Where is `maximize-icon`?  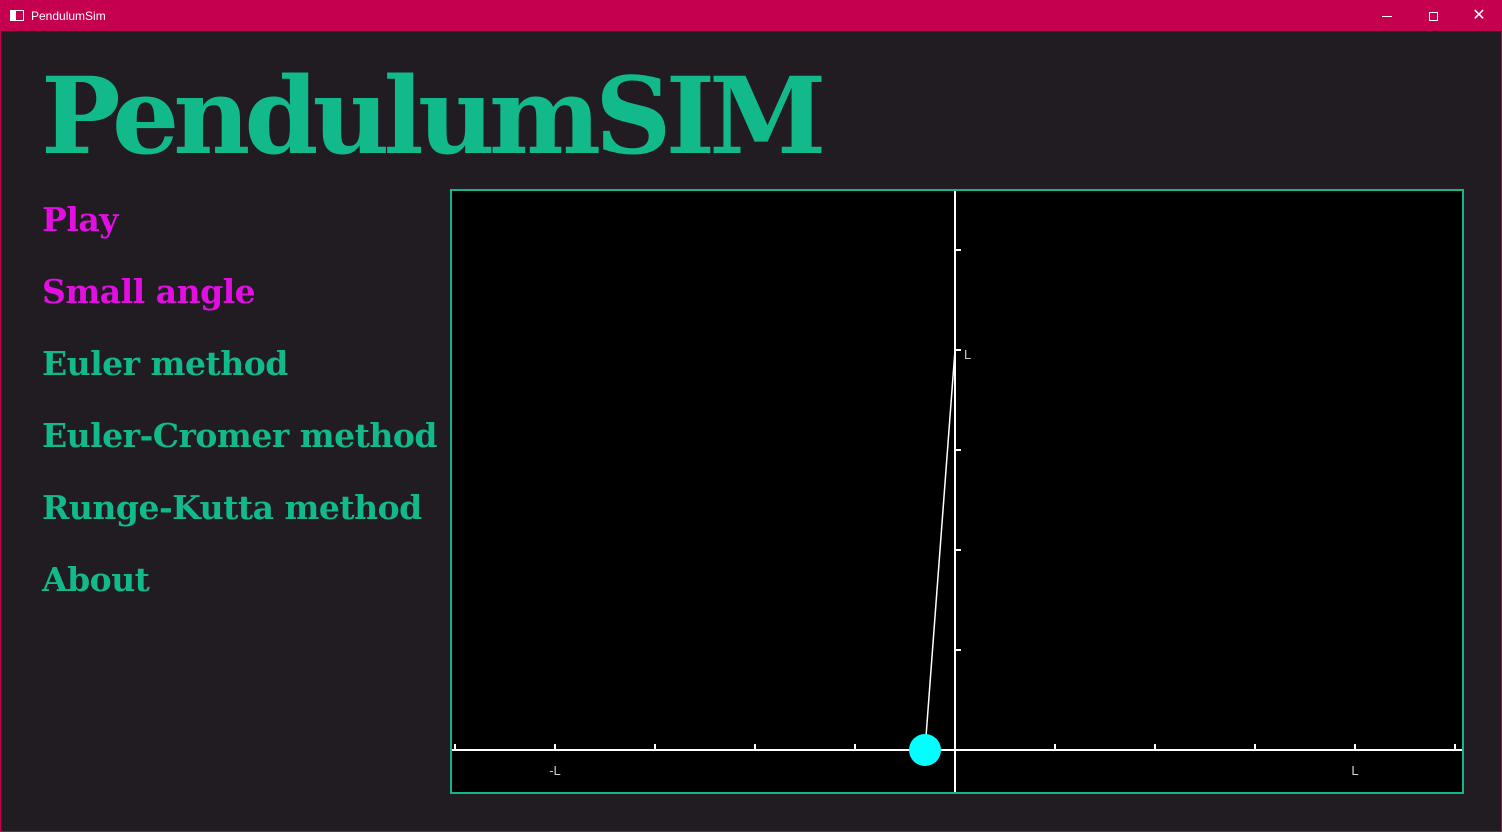
maximize-icon is located at coordinates (1433, 16).